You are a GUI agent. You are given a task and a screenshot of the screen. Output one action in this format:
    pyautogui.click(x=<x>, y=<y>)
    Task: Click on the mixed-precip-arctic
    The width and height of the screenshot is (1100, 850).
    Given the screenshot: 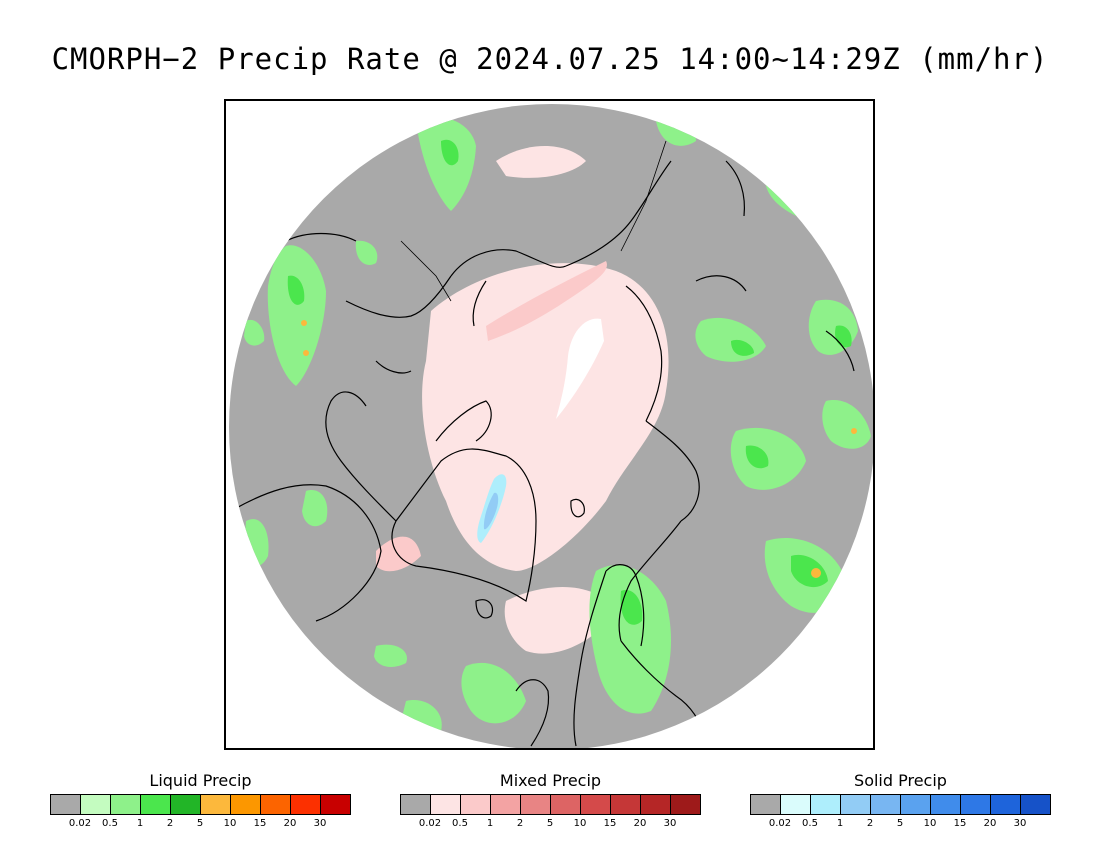 What is the action you would take?
    pyautogui.click(x=545, y=417)
    